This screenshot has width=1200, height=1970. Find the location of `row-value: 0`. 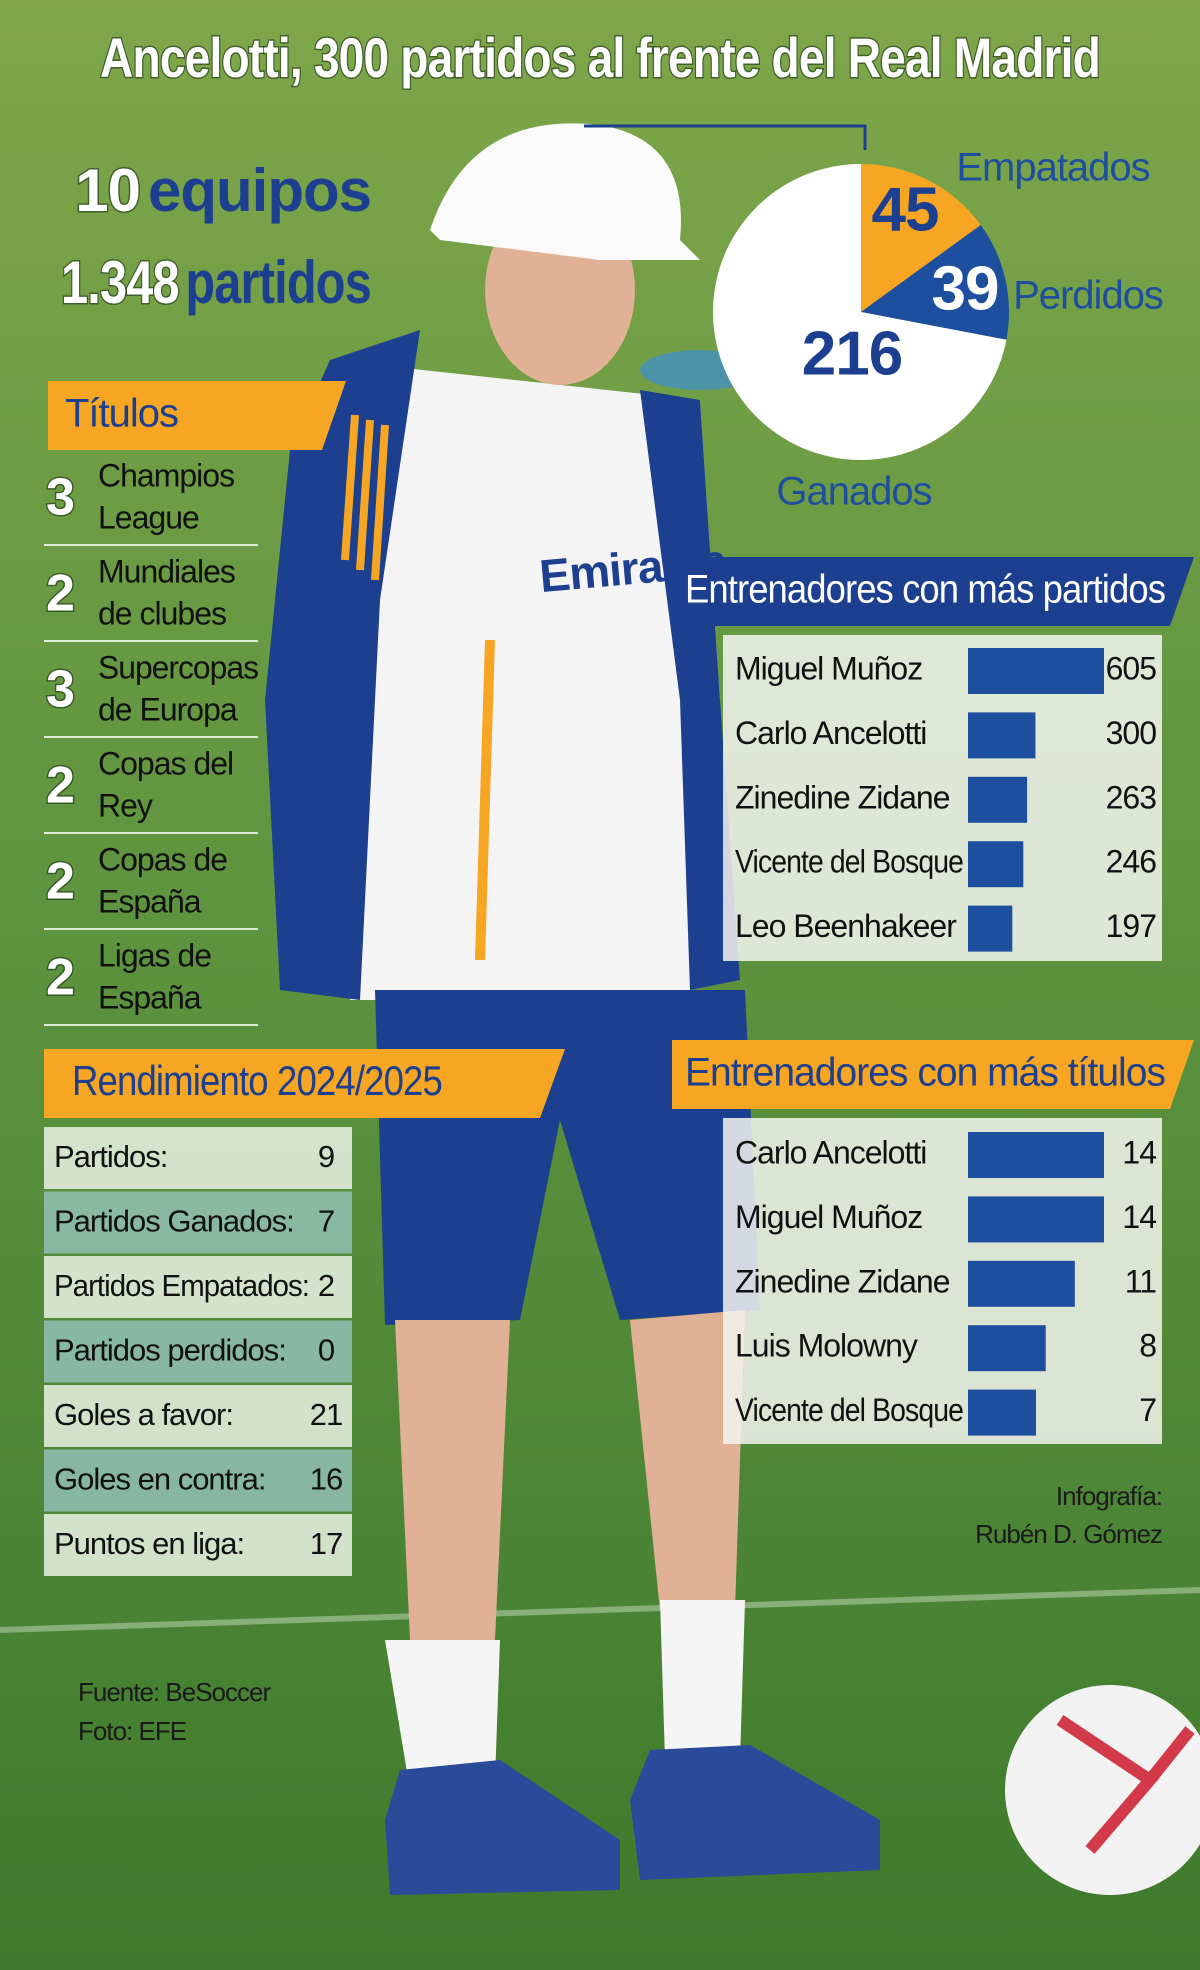

row-value: 0 is located at coordinates (326, 1350).